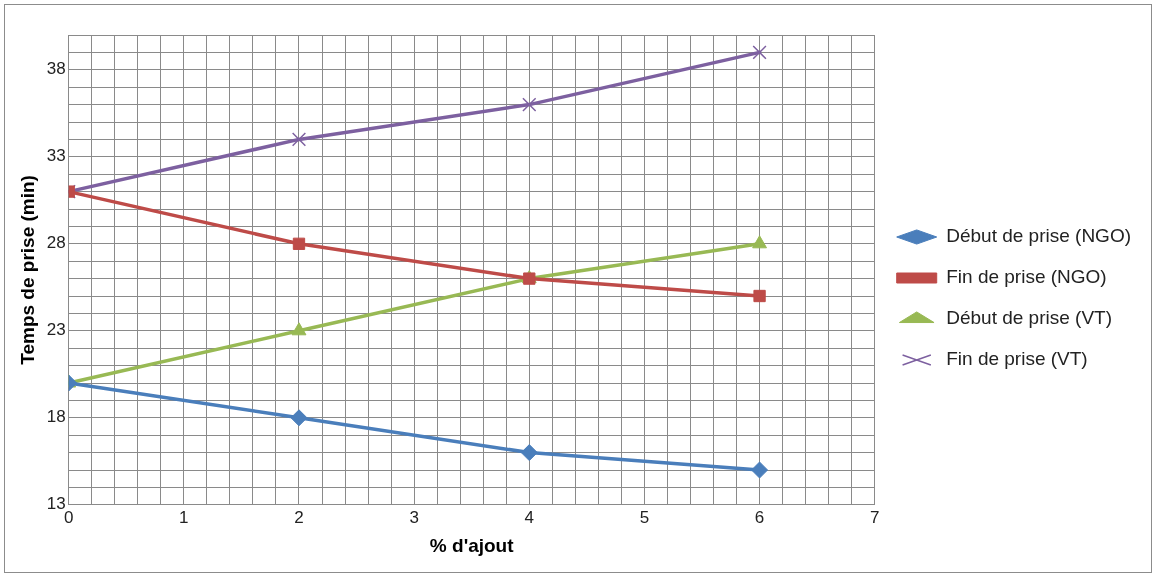 This screenshot has width=1158, height=579. What do you see at coordinates (56, 330) in the screenshot?
I see `y-tick-label: 23` at bounding box center [56, 330].